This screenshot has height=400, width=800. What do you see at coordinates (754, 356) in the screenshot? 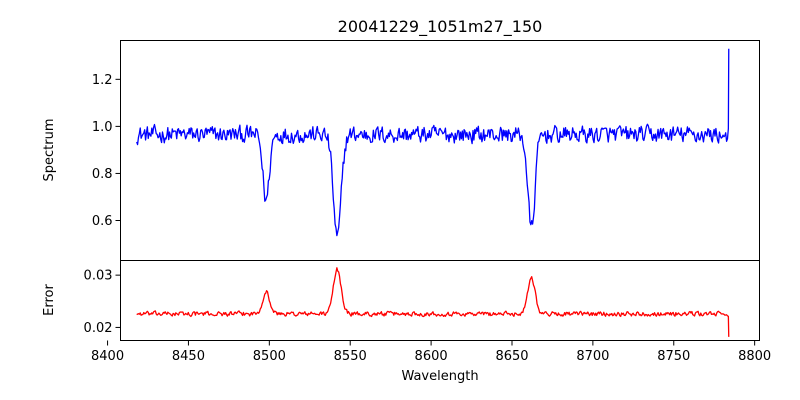
I see `x-tick-label: 8800` at bounding box center [754, 356].